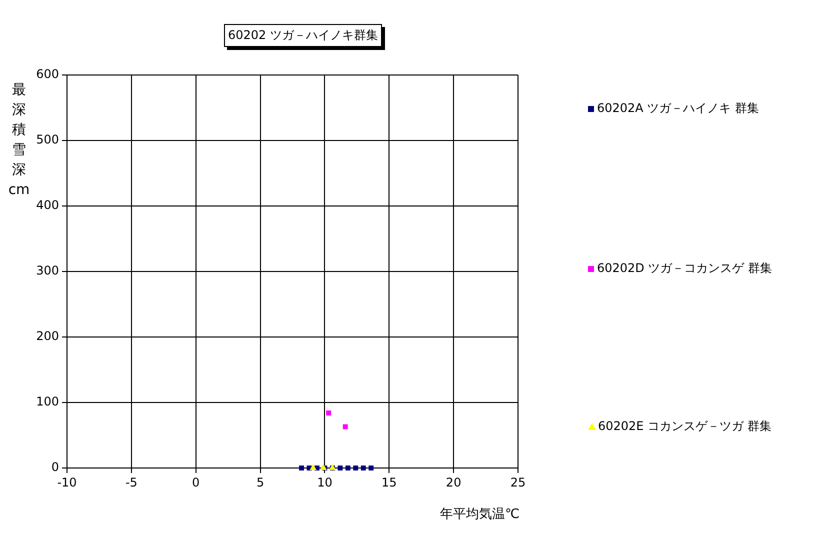 This screenshot has width=816, height=534. Describe the element at coordinates (303, 35) in the screenshot. I see `chart-title: 60202 ツガ－ハイノキ群集` at that location.